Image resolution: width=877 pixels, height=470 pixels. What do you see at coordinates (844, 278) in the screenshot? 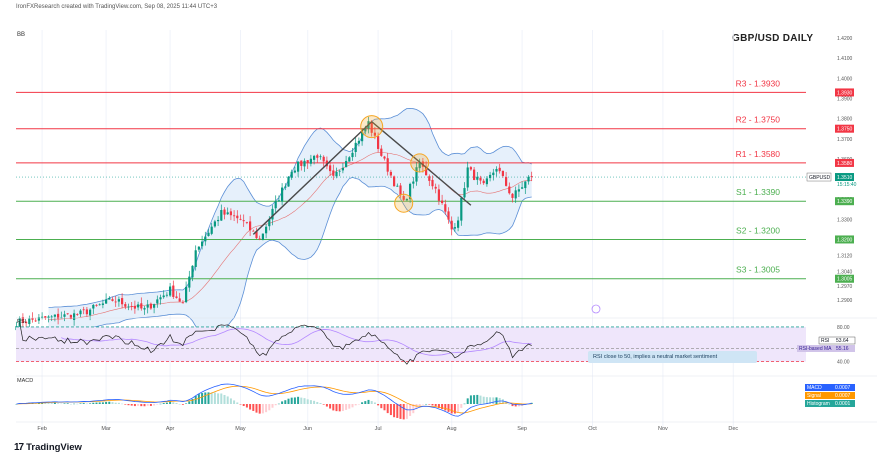
I see `level-badge-s3` at bounding box center [844, 278].